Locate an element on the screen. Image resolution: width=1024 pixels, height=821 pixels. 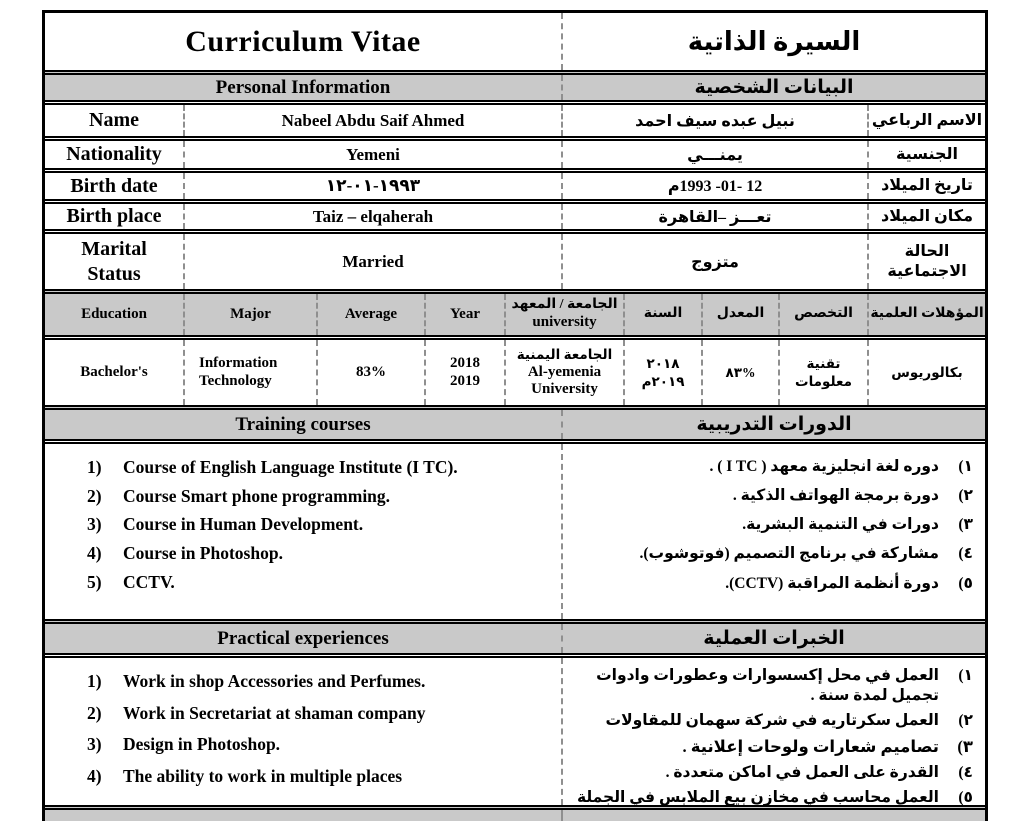
year-line-1: 2018 is located at coordinates (465, 363).